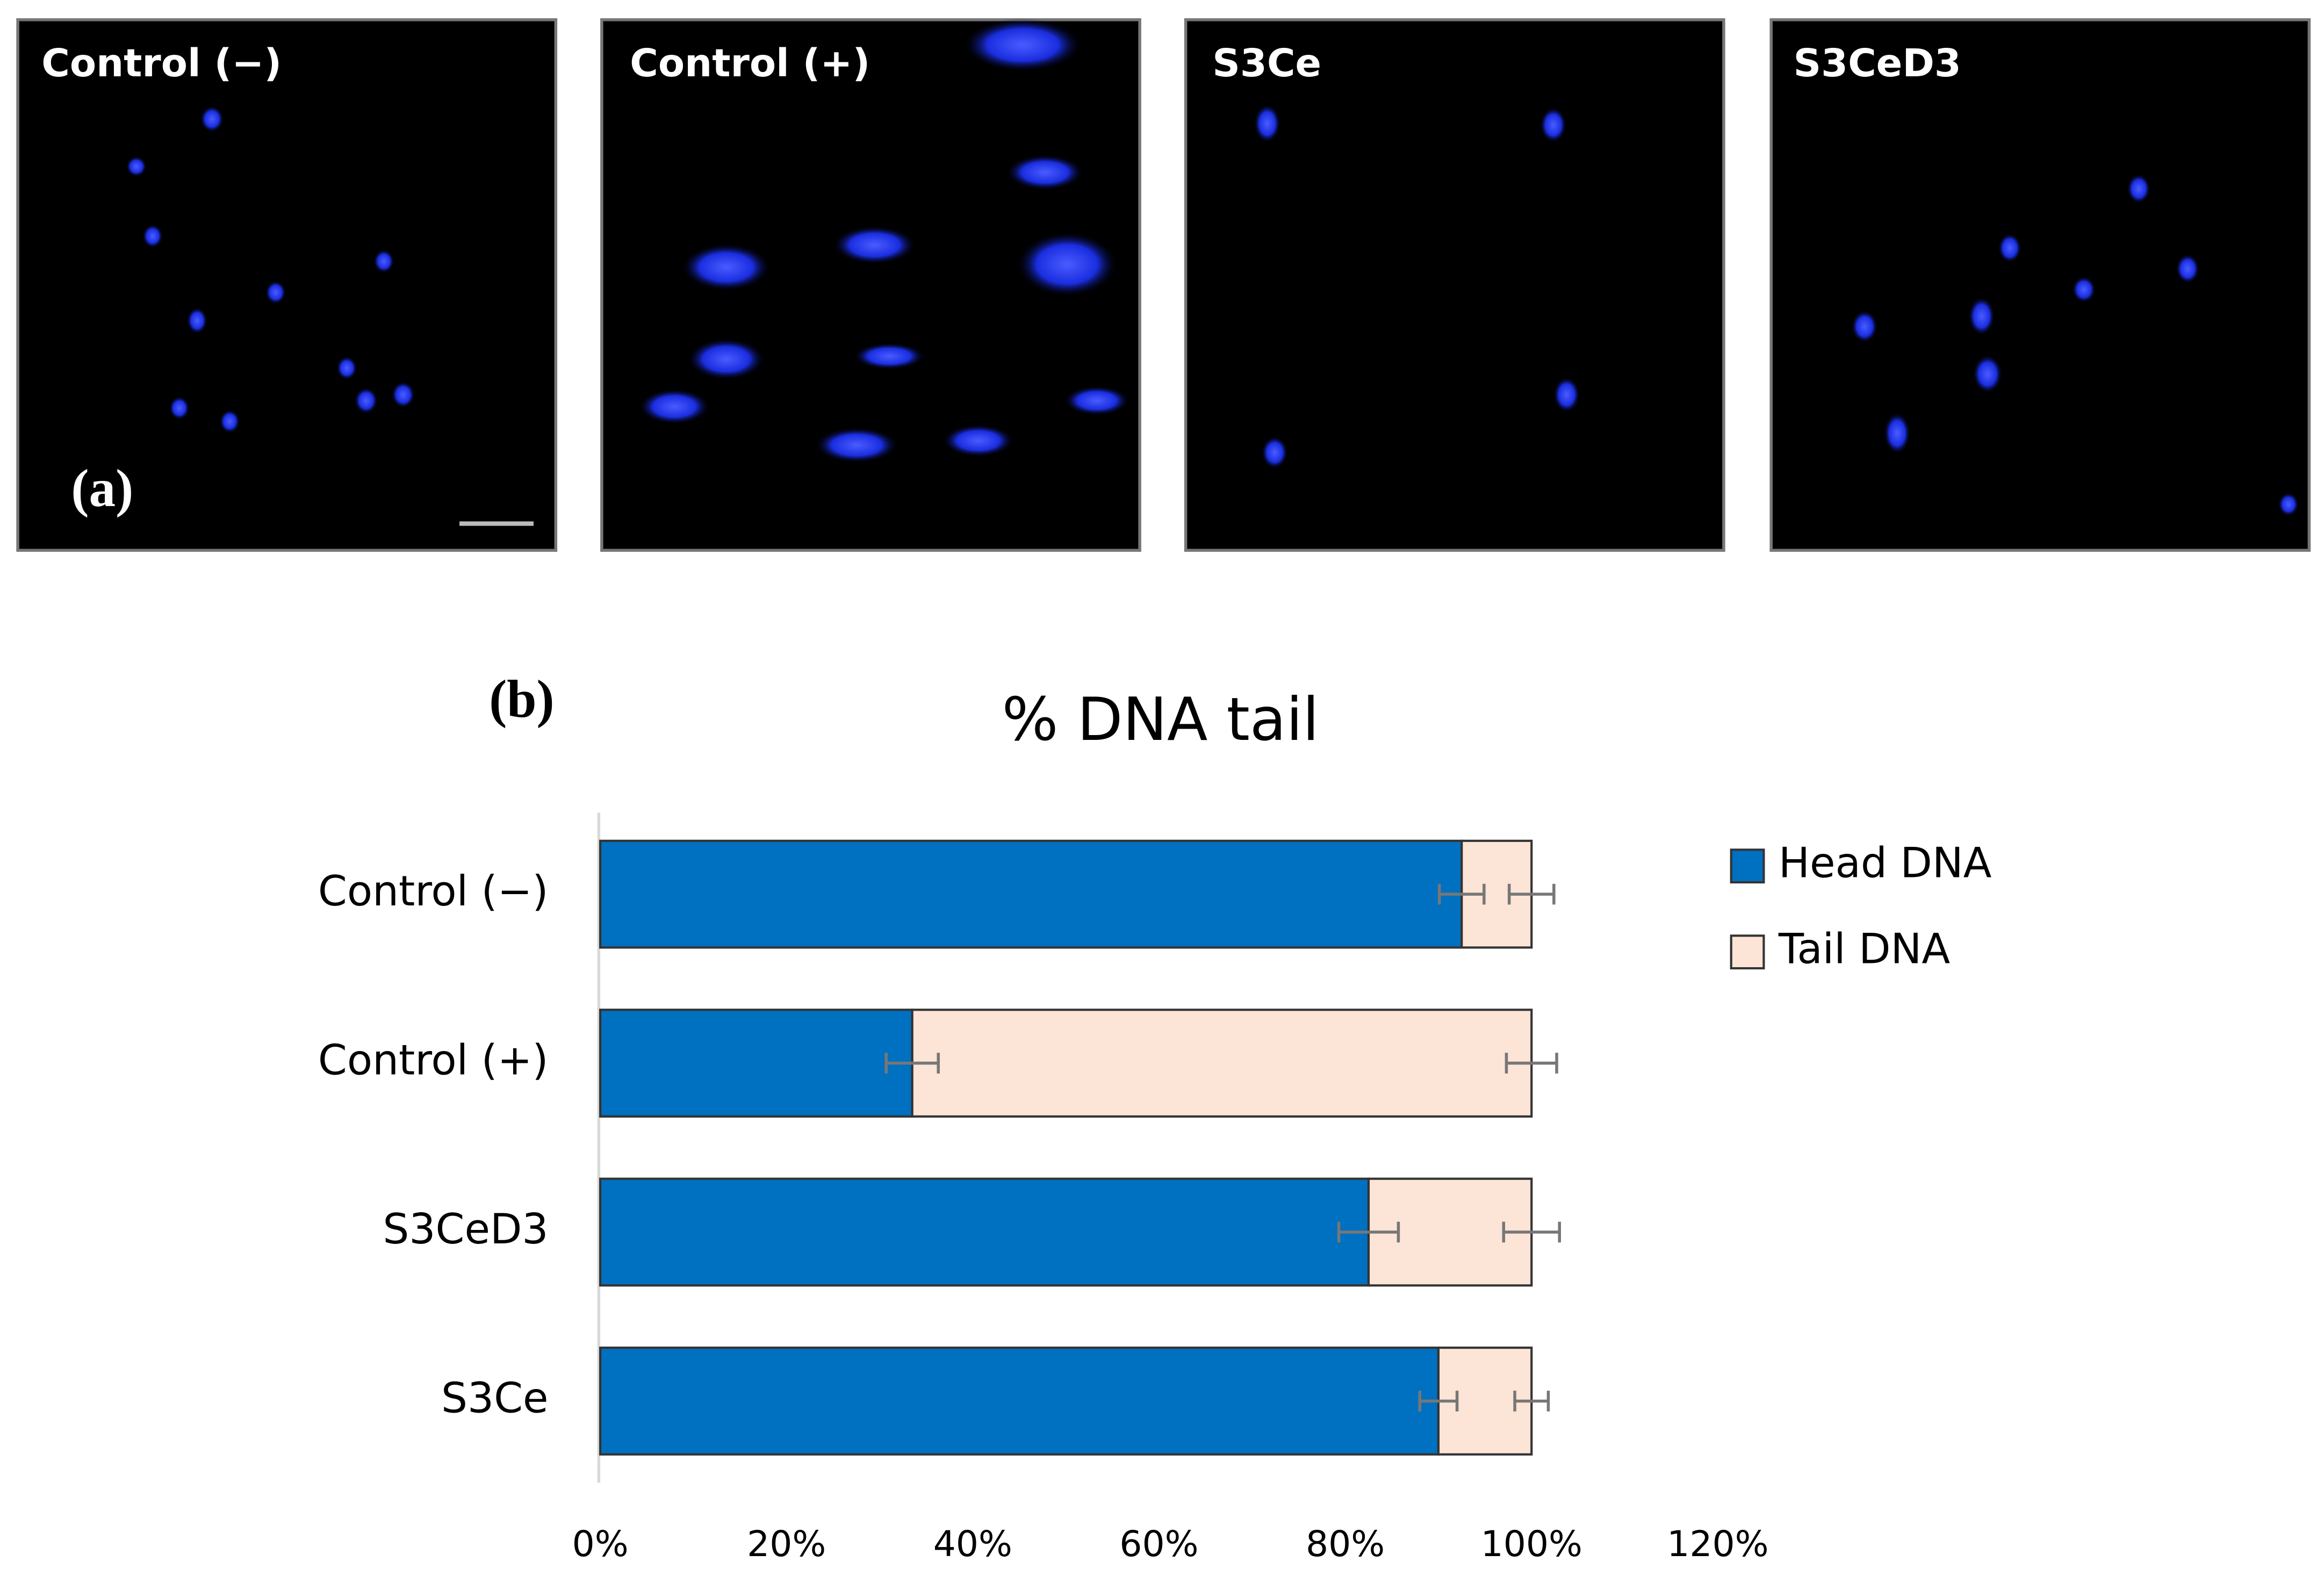  I want to click on panel-label: (a), so click(102, 488).